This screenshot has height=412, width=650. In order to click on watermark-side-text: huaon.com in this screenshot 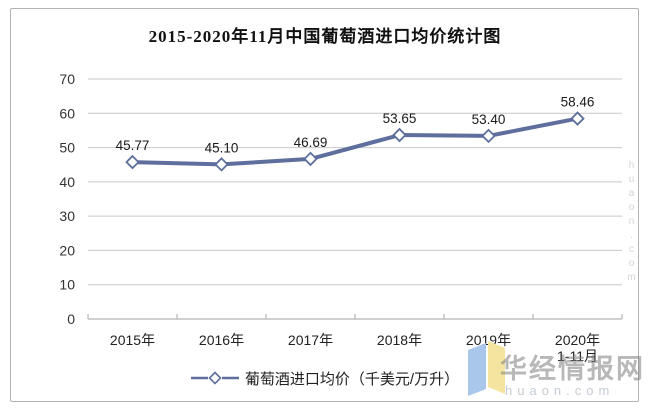, I will do `click(631, 223)`.